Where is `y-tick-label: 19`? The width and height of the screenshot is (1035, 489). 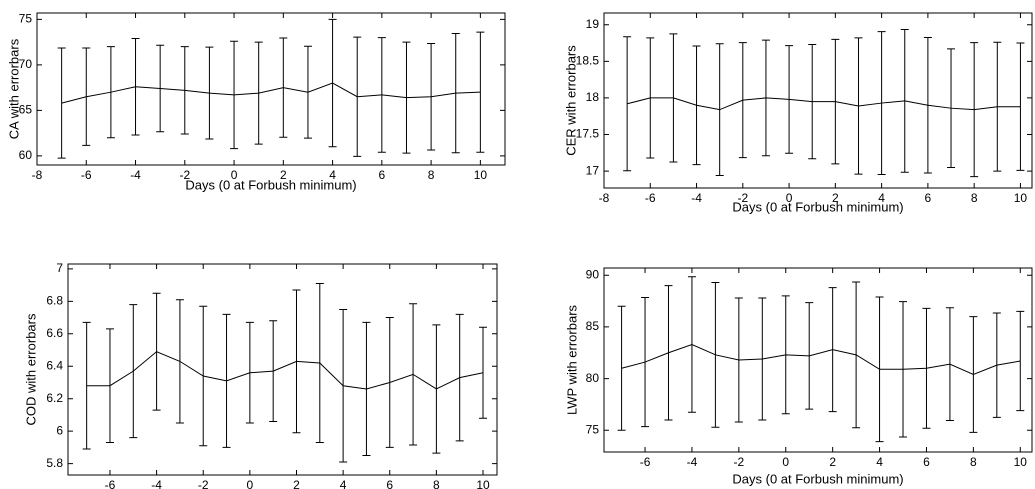
y-tick-label: 19 is located at coordinates (593, 24).